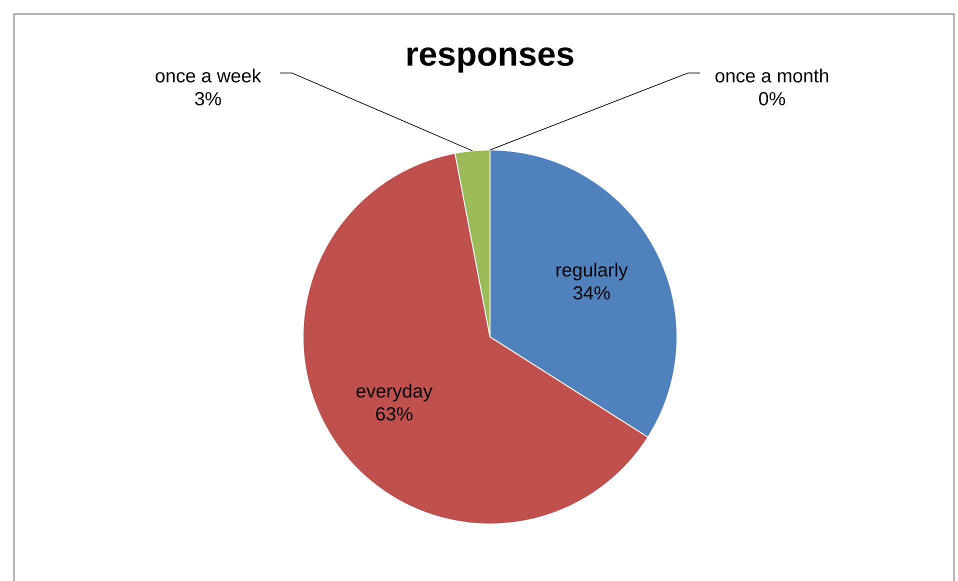  I want to click on slice-label: regularly, so click(592, 271).